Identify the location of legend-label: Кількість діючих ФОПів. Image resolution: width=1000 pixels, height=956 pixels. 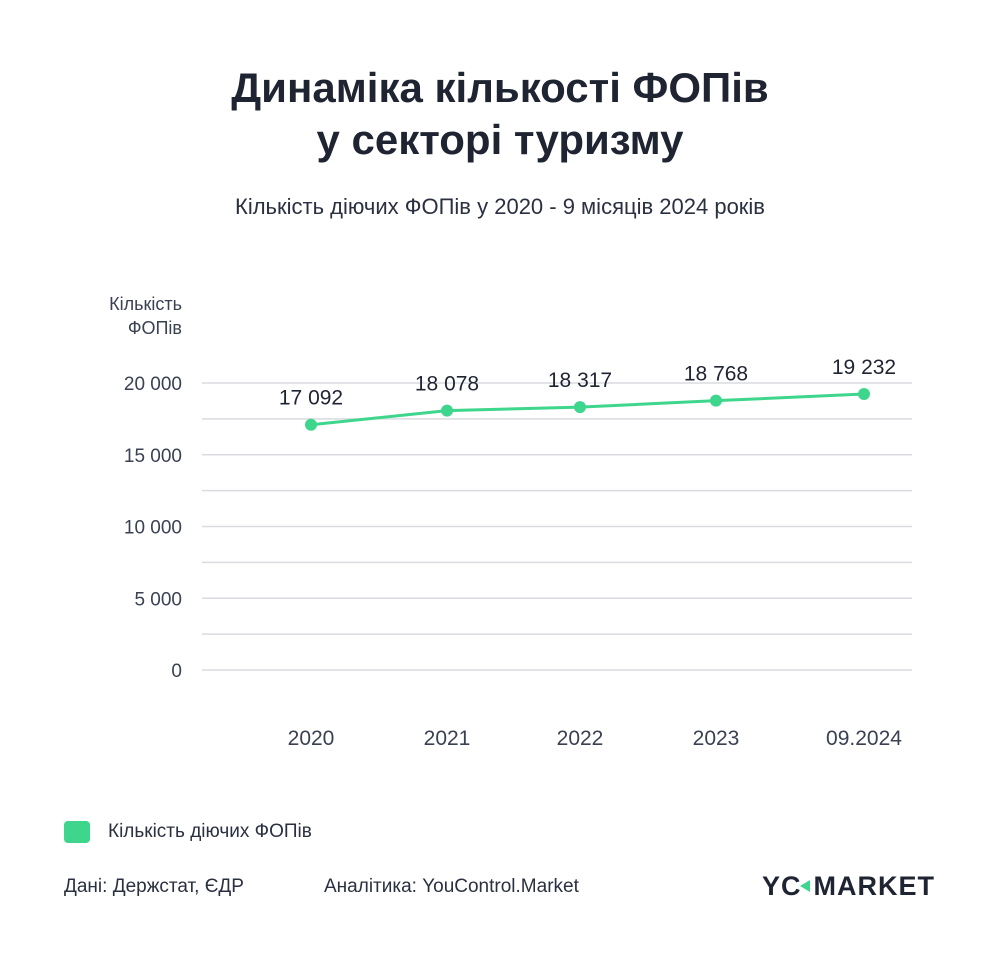
(210, 831).